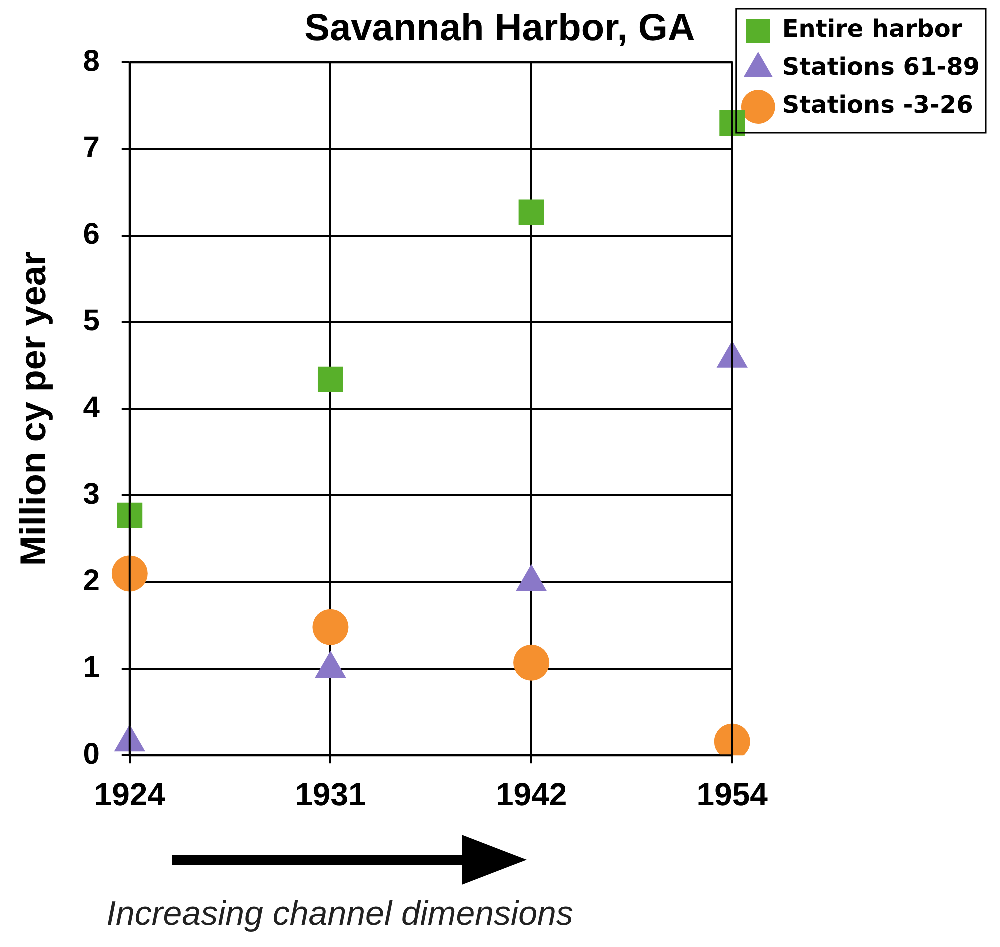  I want to click on x-tick-label: 1954, so click(732, 794).